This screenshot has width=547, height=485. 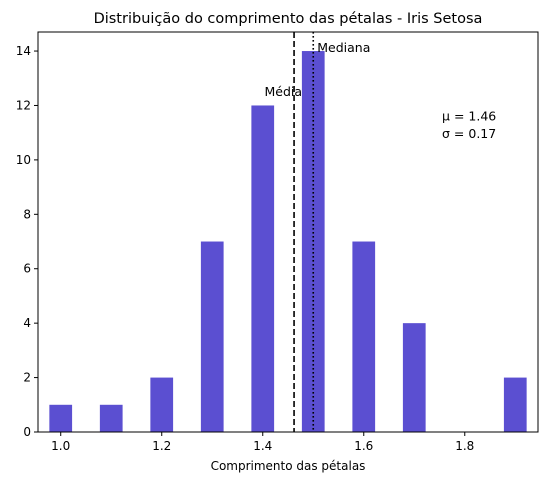 What do you see at coordinates (23, 51) in the screenshot?
I see `y-tick-label: 14` at bounding box center [23, 51].